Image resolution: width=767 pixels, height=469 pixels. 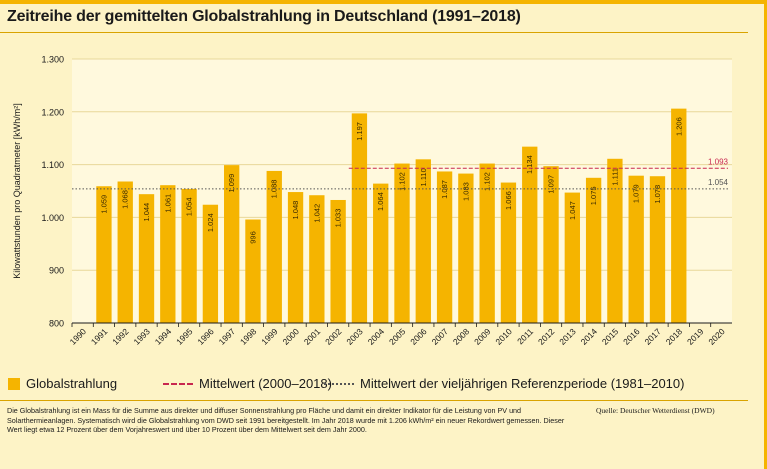 What do you see at coordinates (589, 336) in the screenshot?
I see `x-tick-label: 2014` at bounding box center [589, 336].